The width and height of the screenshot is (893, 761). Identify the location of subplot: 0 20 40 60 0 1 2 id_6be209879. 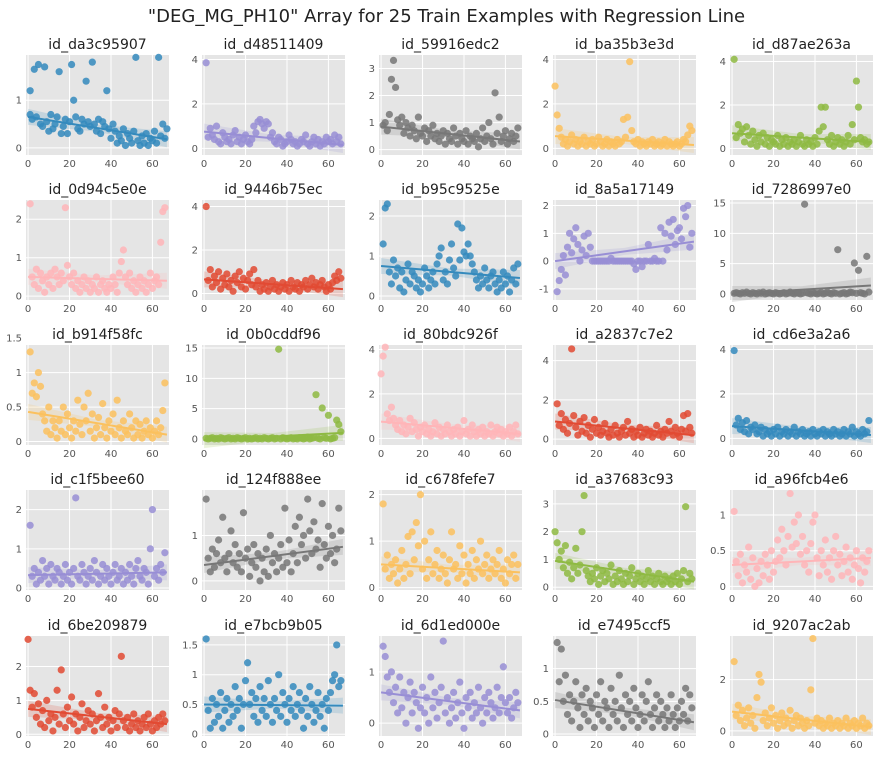
(92, 684).